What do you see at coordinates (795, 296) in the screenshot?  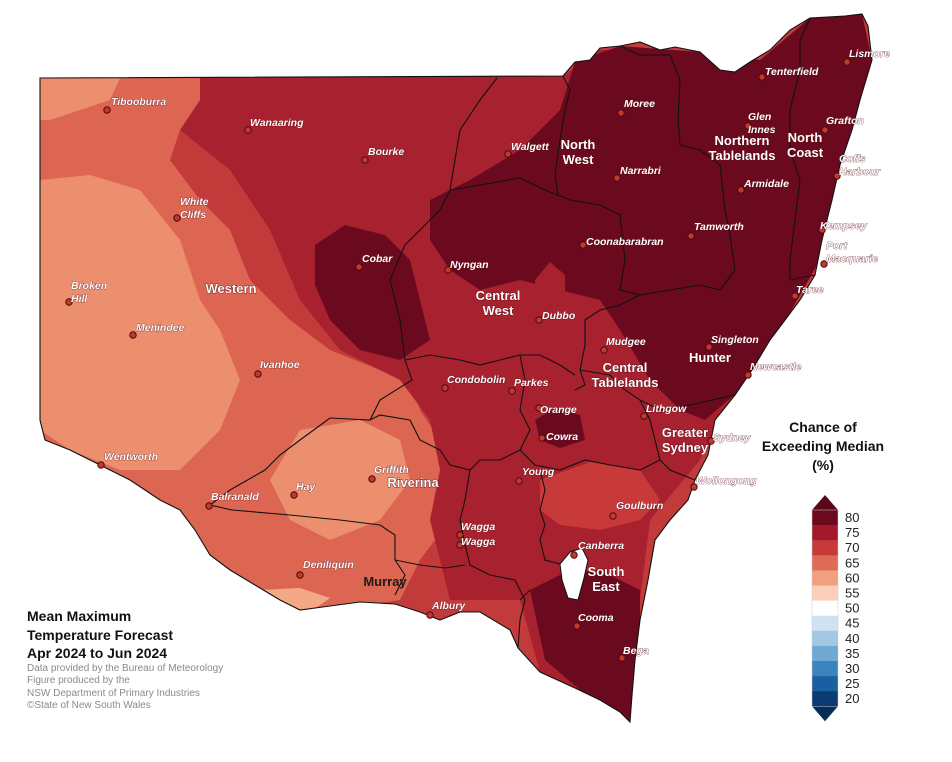 I see `town-dot-taree` at bounding box center [795, 296].